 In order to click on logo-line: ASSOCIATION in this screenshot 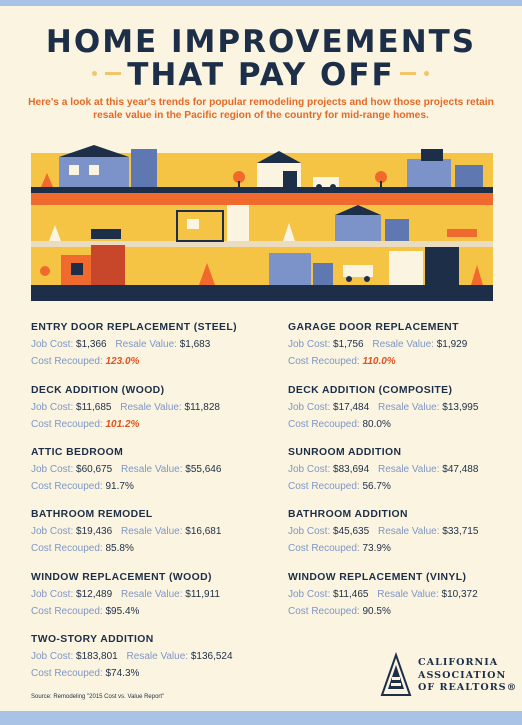, I will do `click(462, 675)`.